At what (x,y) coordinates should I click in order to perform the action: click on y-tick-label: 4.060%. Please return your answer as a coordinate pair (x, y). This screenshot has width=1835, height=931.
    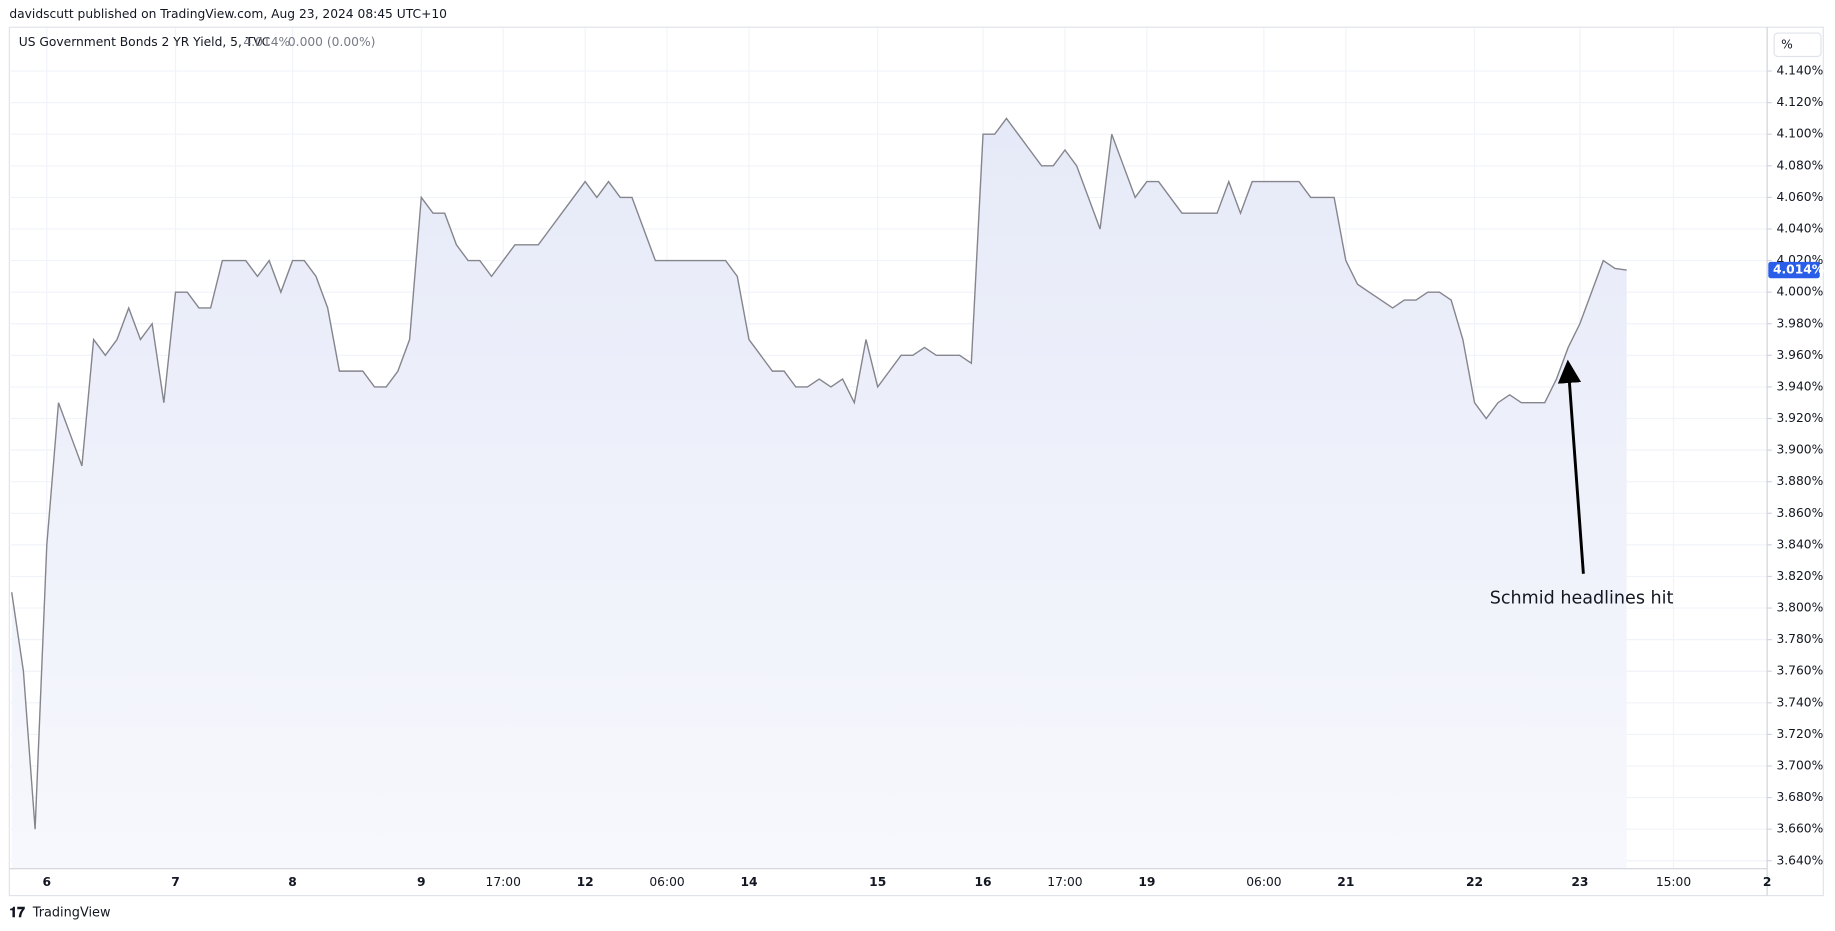
    Looking at the image, I should click on (1799, 197).